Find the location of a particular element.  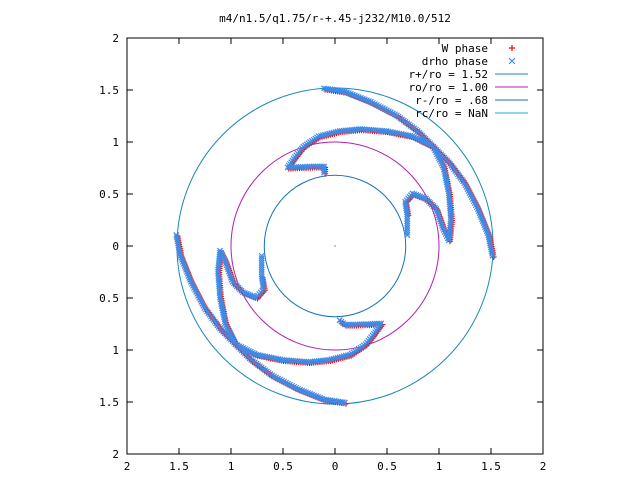

y-tick-label: 0 is located at coordinates (115, 246).